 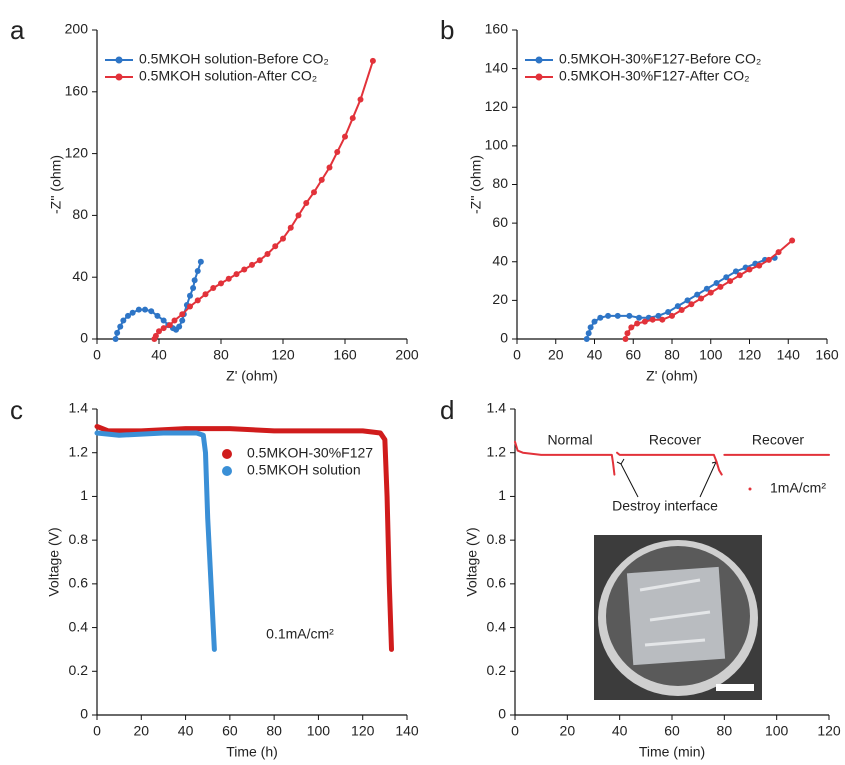 What do you see at coordinates (77, 152) in the screenshot?
I see `y-tick-label: 120` at bounding box center [77, 152].